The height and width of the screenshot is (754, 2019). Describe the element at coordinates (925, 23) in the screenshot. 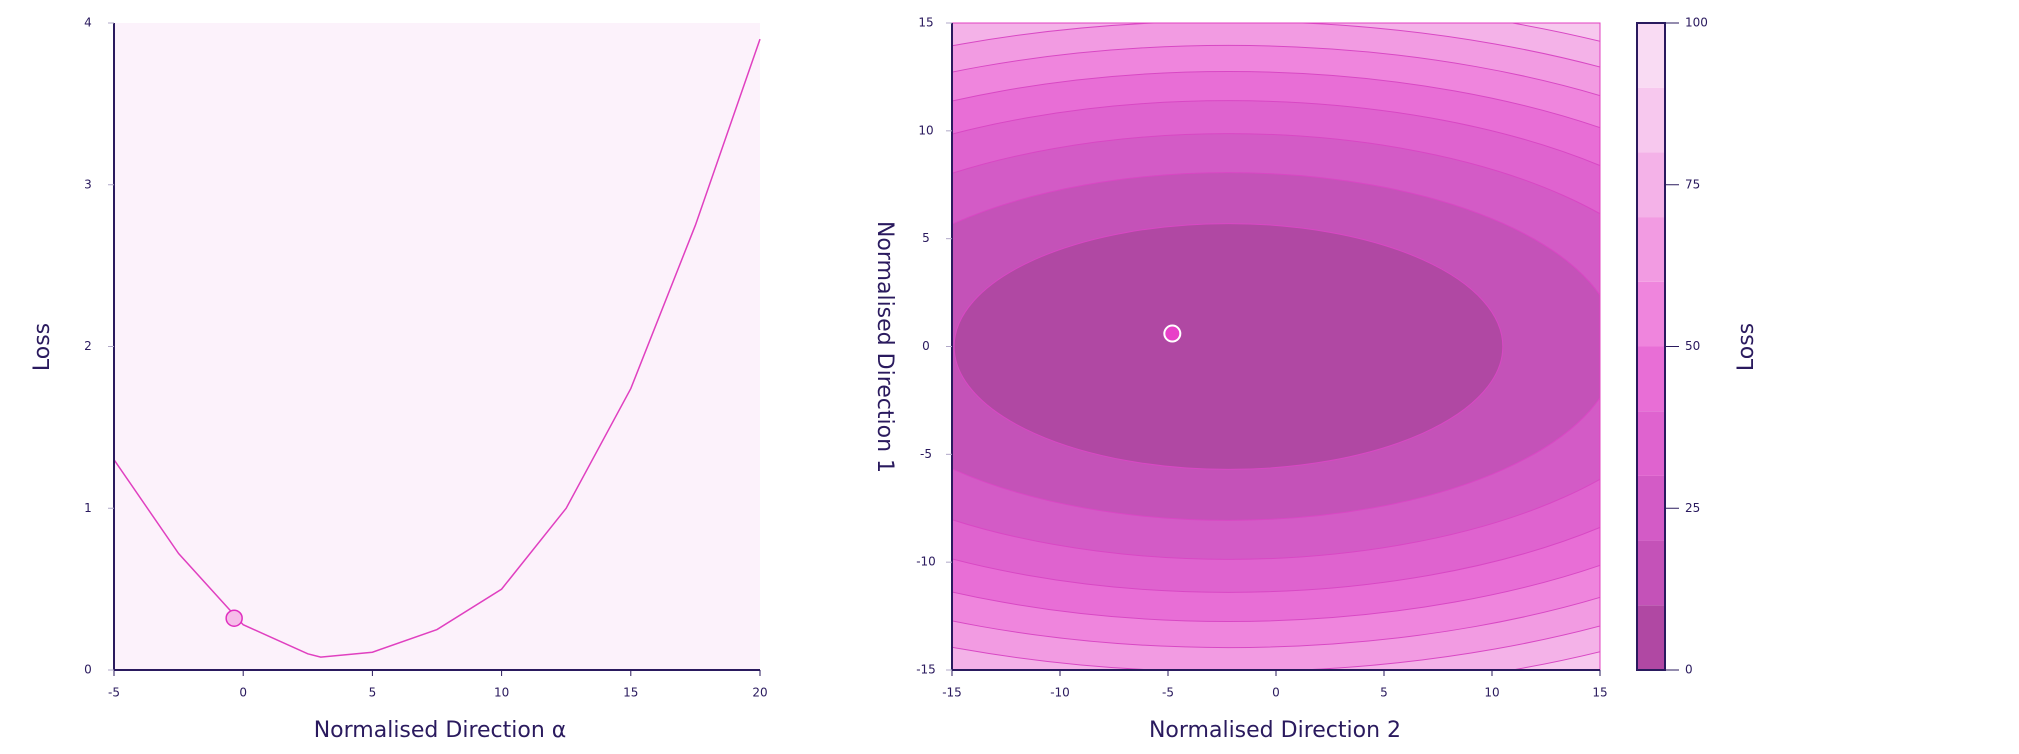

I see `y-tick-label: 15` at that location.